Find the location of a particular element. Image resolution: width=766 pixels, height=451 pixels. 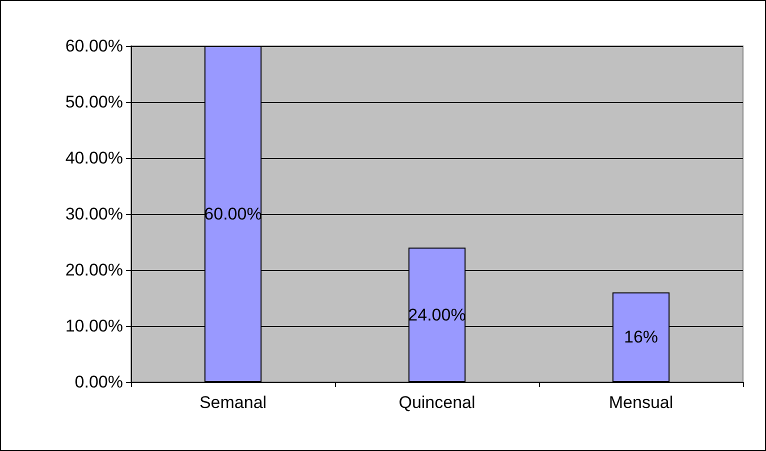

y-tick-label: 50.00% is located at coordinates (94, 102).